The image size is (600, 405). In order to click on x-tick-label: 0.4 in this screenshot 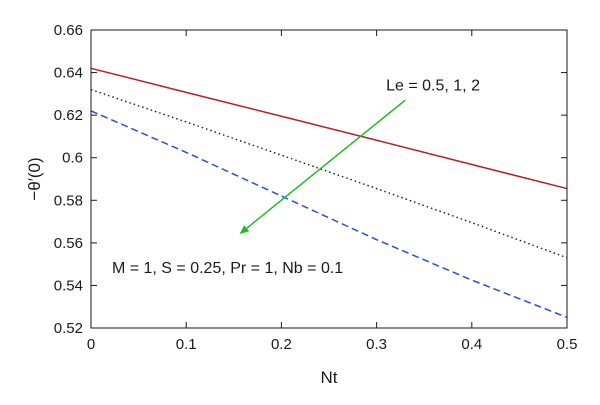, I will do `click(471, 344)`.